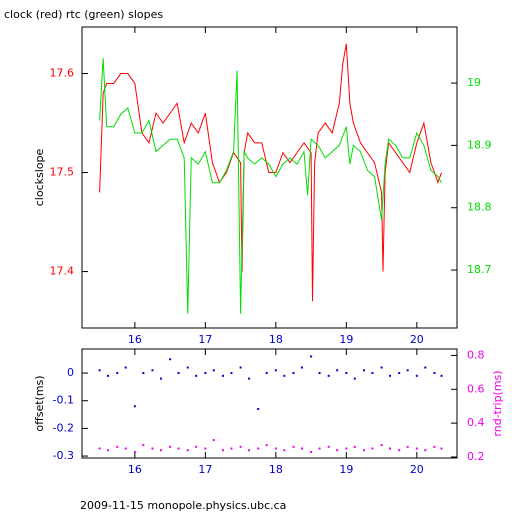  I want to click on y-axis-label: clockslope, so click(39, 178).